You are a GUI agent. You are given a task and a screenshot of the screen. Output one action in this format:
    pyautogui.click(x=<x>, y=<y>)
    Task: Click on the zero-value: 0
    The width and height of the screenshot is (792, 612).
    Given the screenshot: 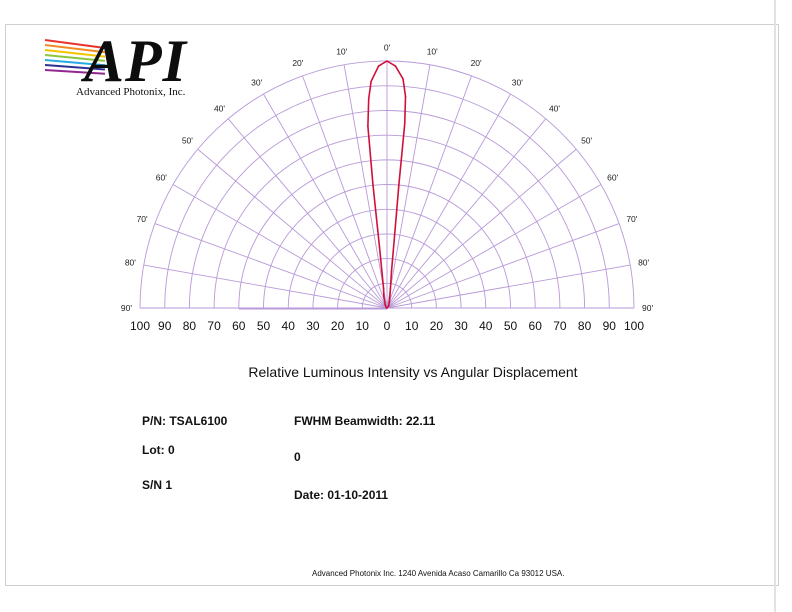 What is the action you would take?
    pyautogui.click(x=297, y=457)
    